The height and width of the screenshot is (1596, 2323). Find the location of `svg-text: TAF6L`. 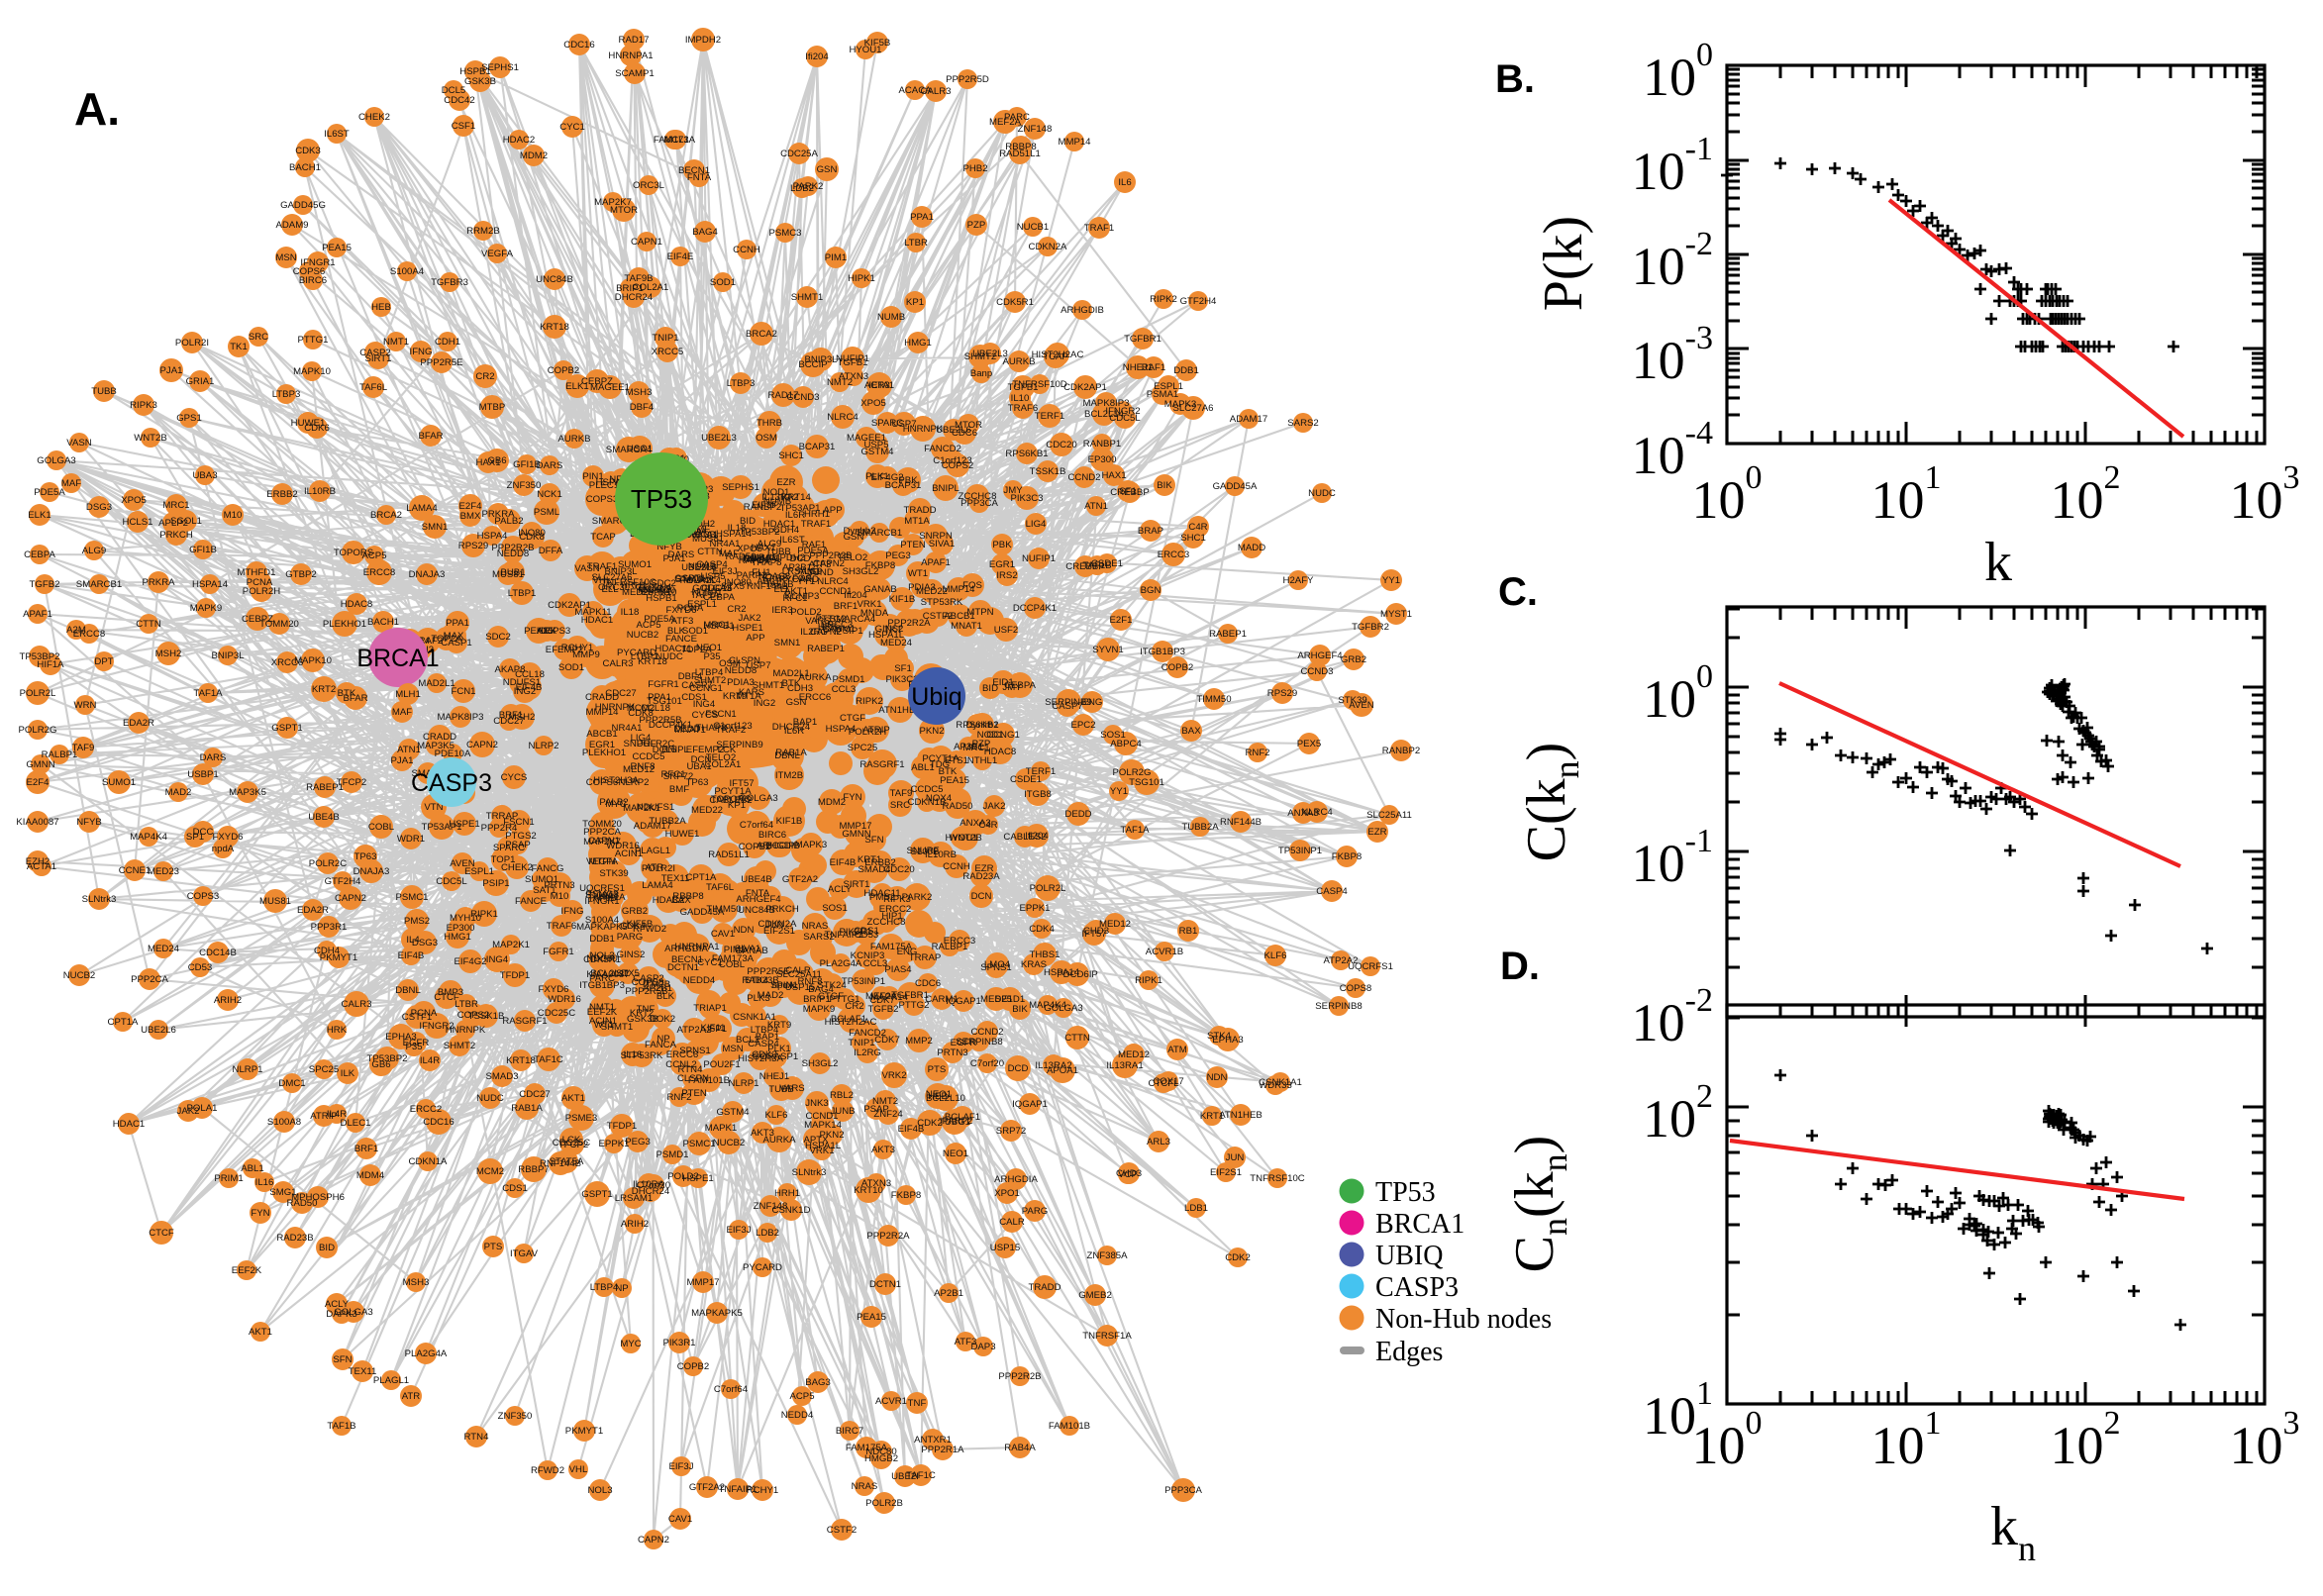

svg-text: TAF6L is located at coordinates (721, 887).